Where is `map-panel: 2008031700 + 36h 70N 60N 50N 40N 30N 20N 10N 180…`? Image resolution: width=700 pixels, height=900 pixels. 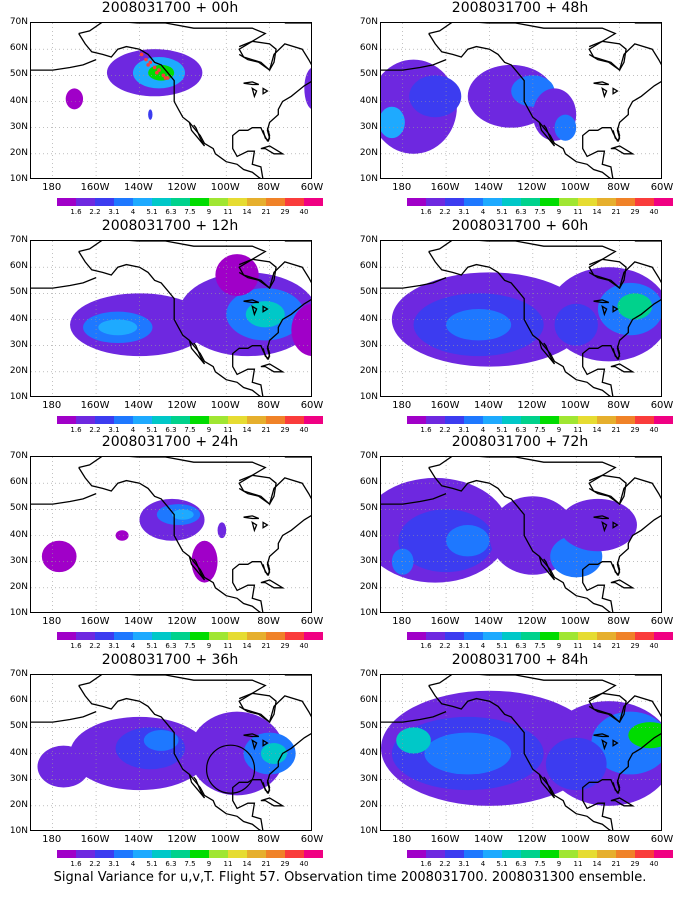
map-panel: 2008031700 + 36h 70N 60N 50N 40N 30N 20N 10N 180… is located at coordinates (170, 761).